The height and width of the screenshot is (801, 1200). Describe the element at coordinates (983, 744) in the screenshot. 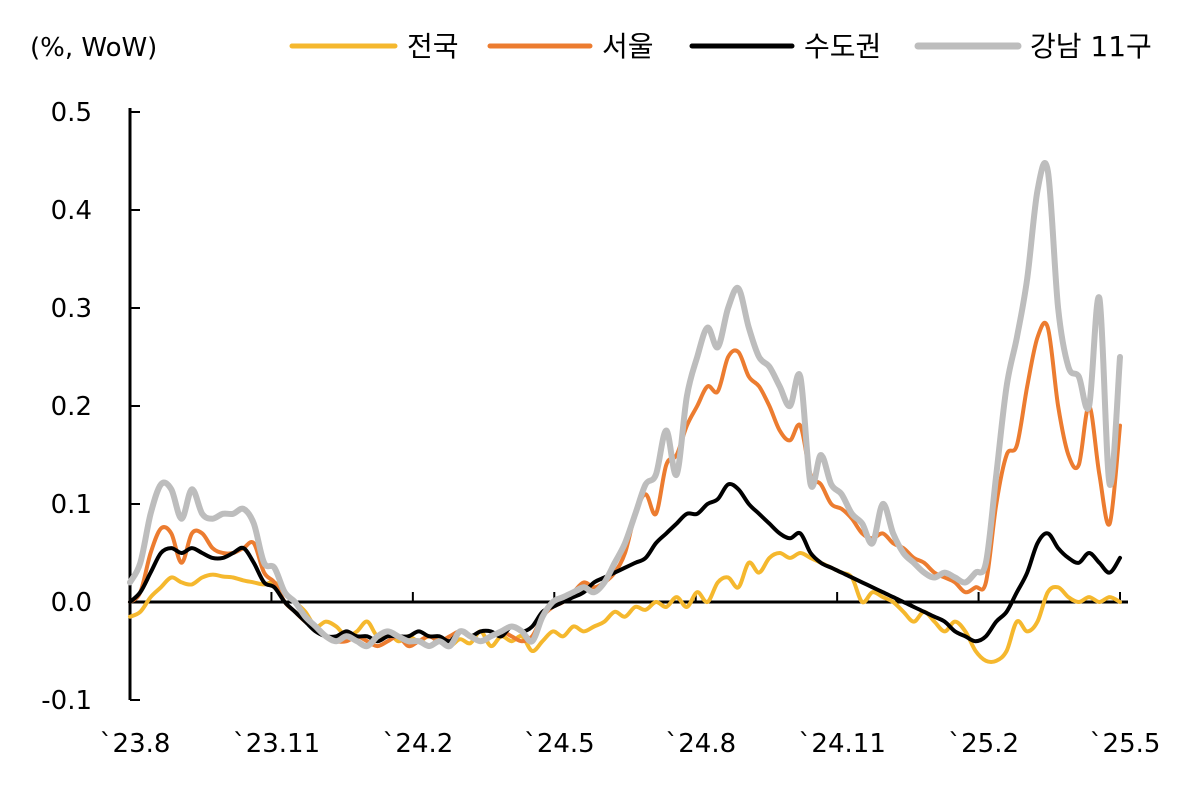

I see `x-tick-label: `25.2` at that location.